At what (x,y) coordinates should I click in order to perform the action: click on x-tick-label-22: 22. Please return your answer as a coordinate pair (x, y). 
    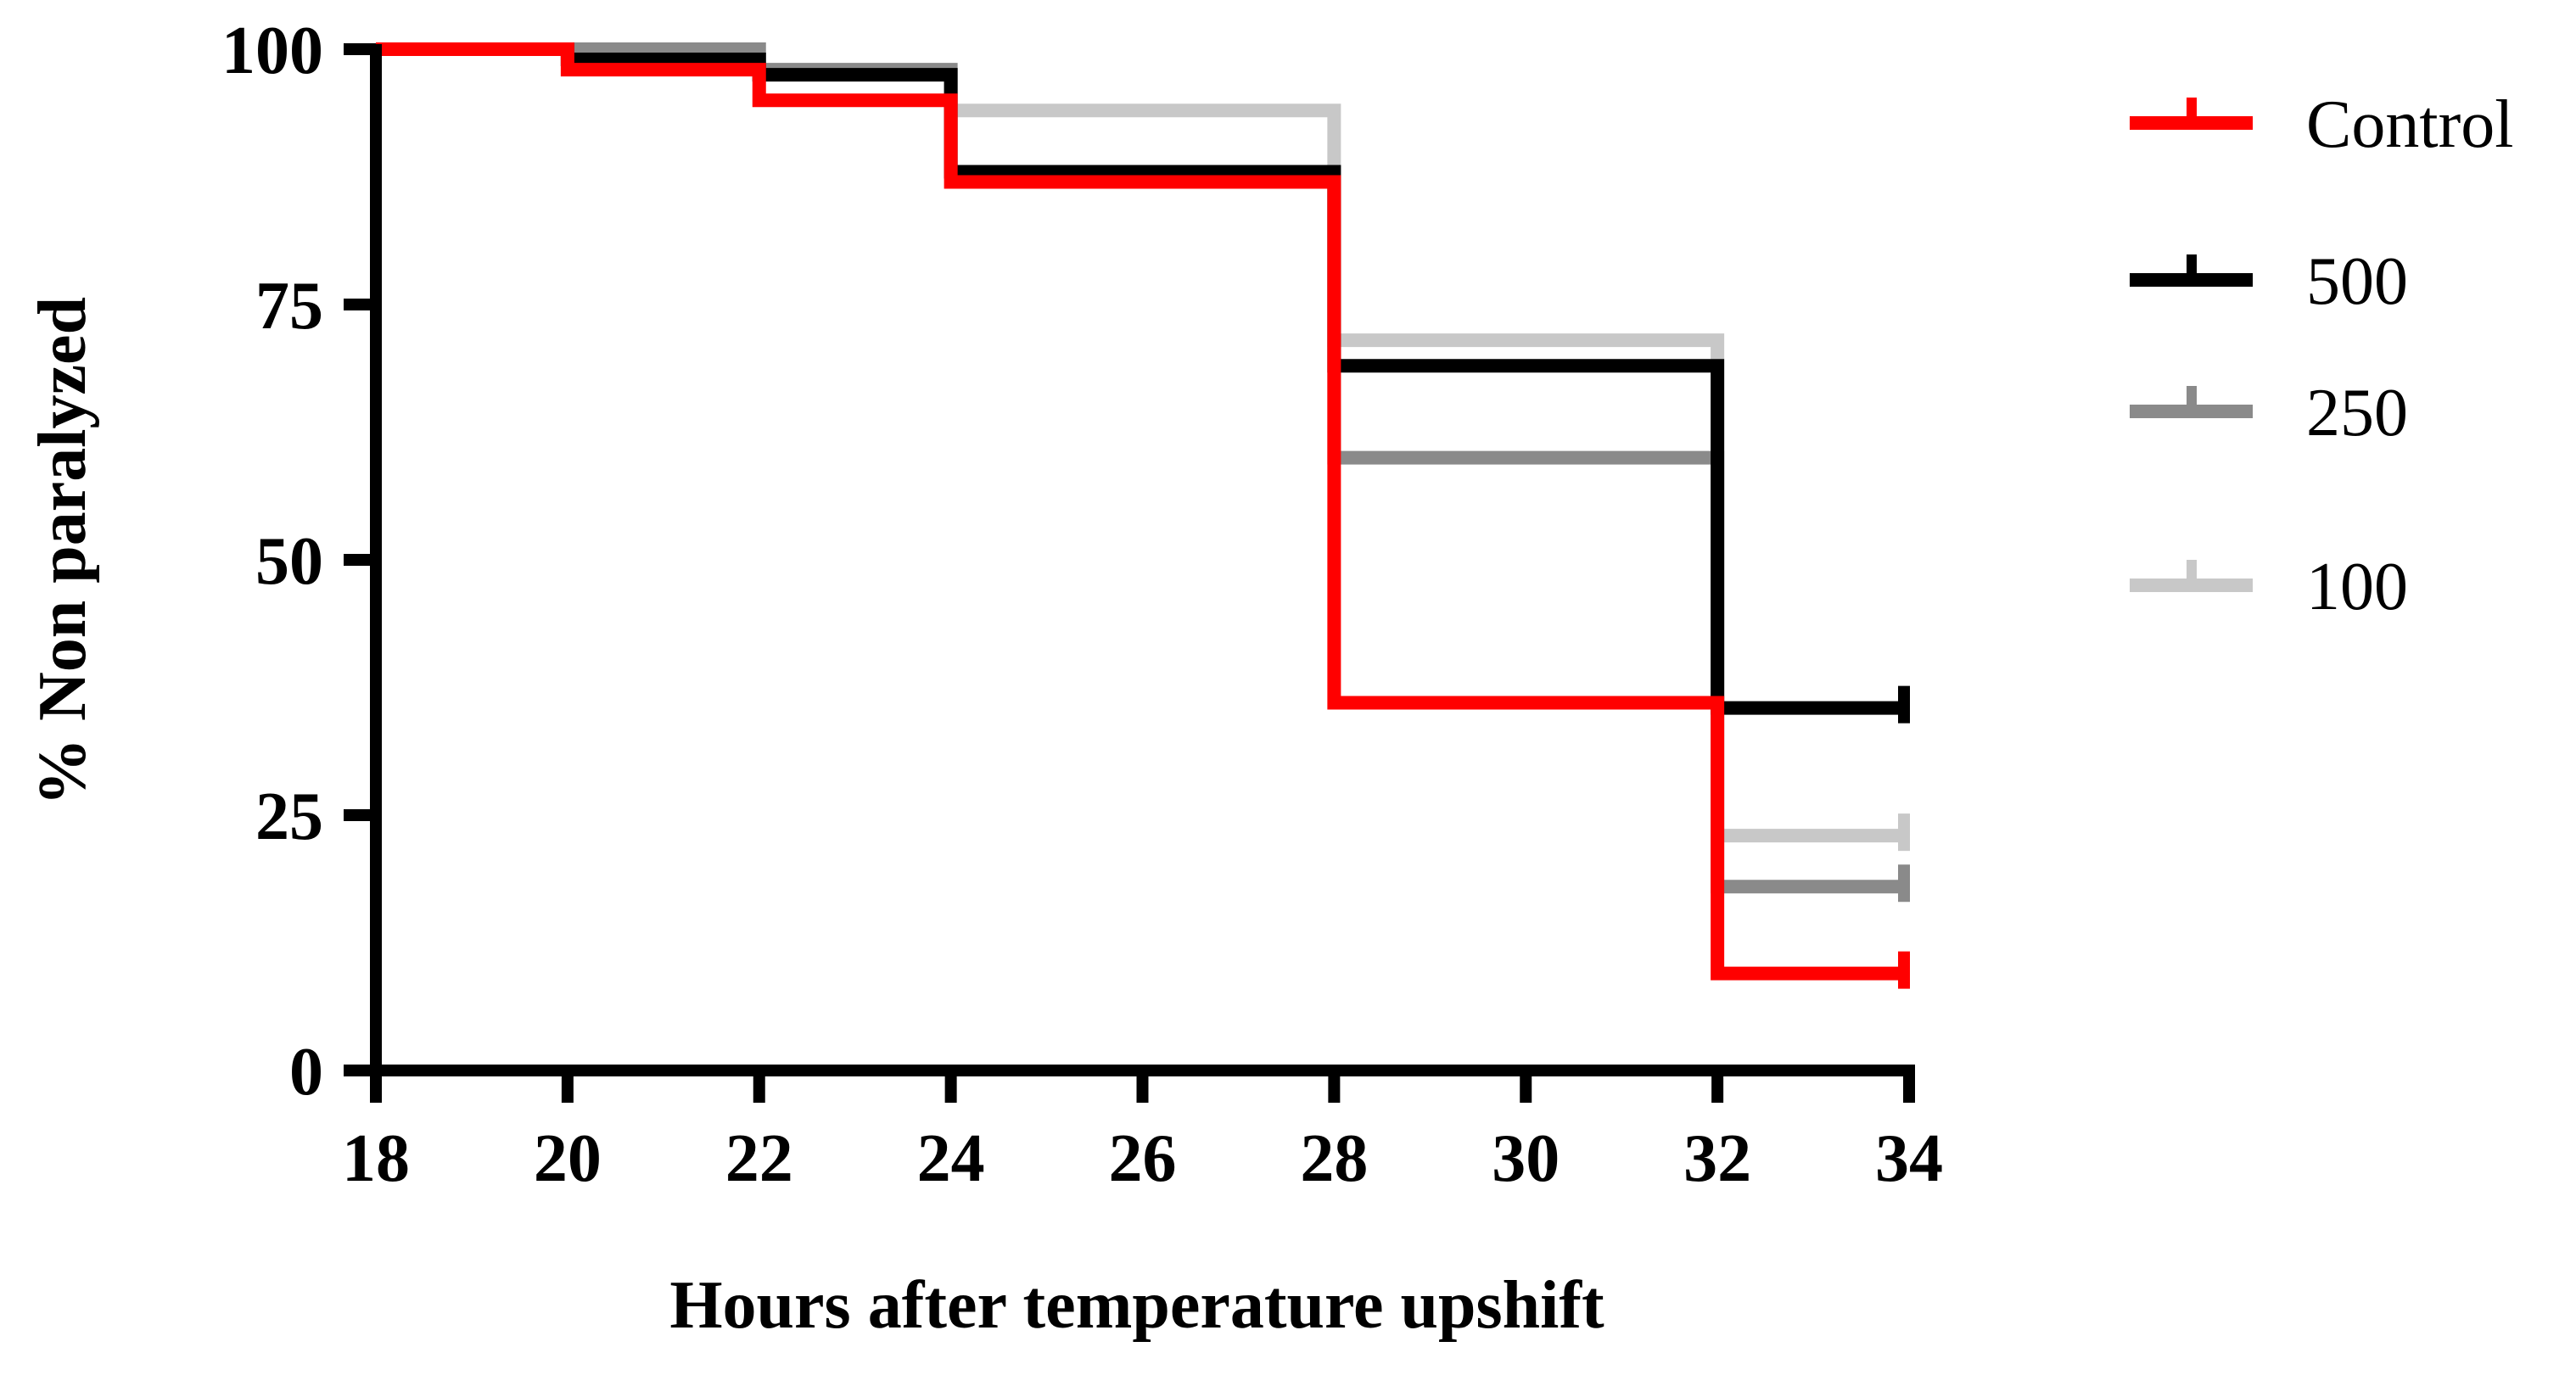
    Looking at the image, I should click on (759, 1158).